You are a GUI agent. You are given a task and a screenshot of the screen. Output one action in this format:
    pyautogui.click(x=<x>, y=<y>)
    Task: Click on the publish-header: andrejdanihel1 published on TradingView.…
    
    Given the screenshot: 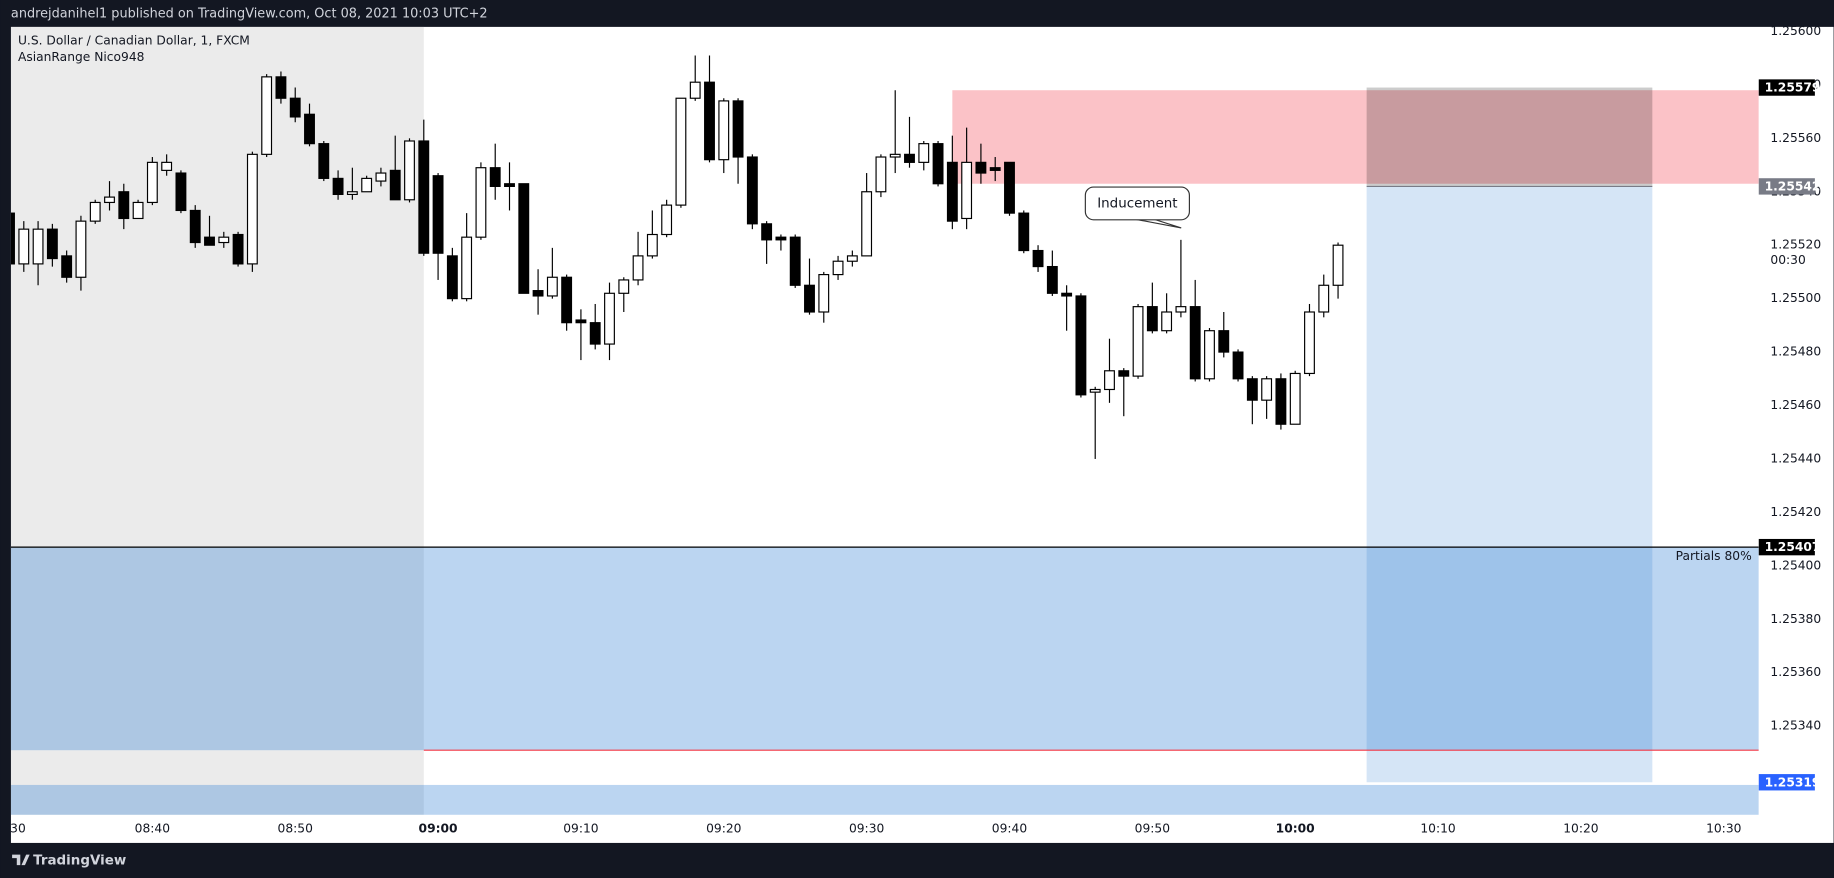 What is the action you would take?
    pyautogui.click(x=249, y=14)
    